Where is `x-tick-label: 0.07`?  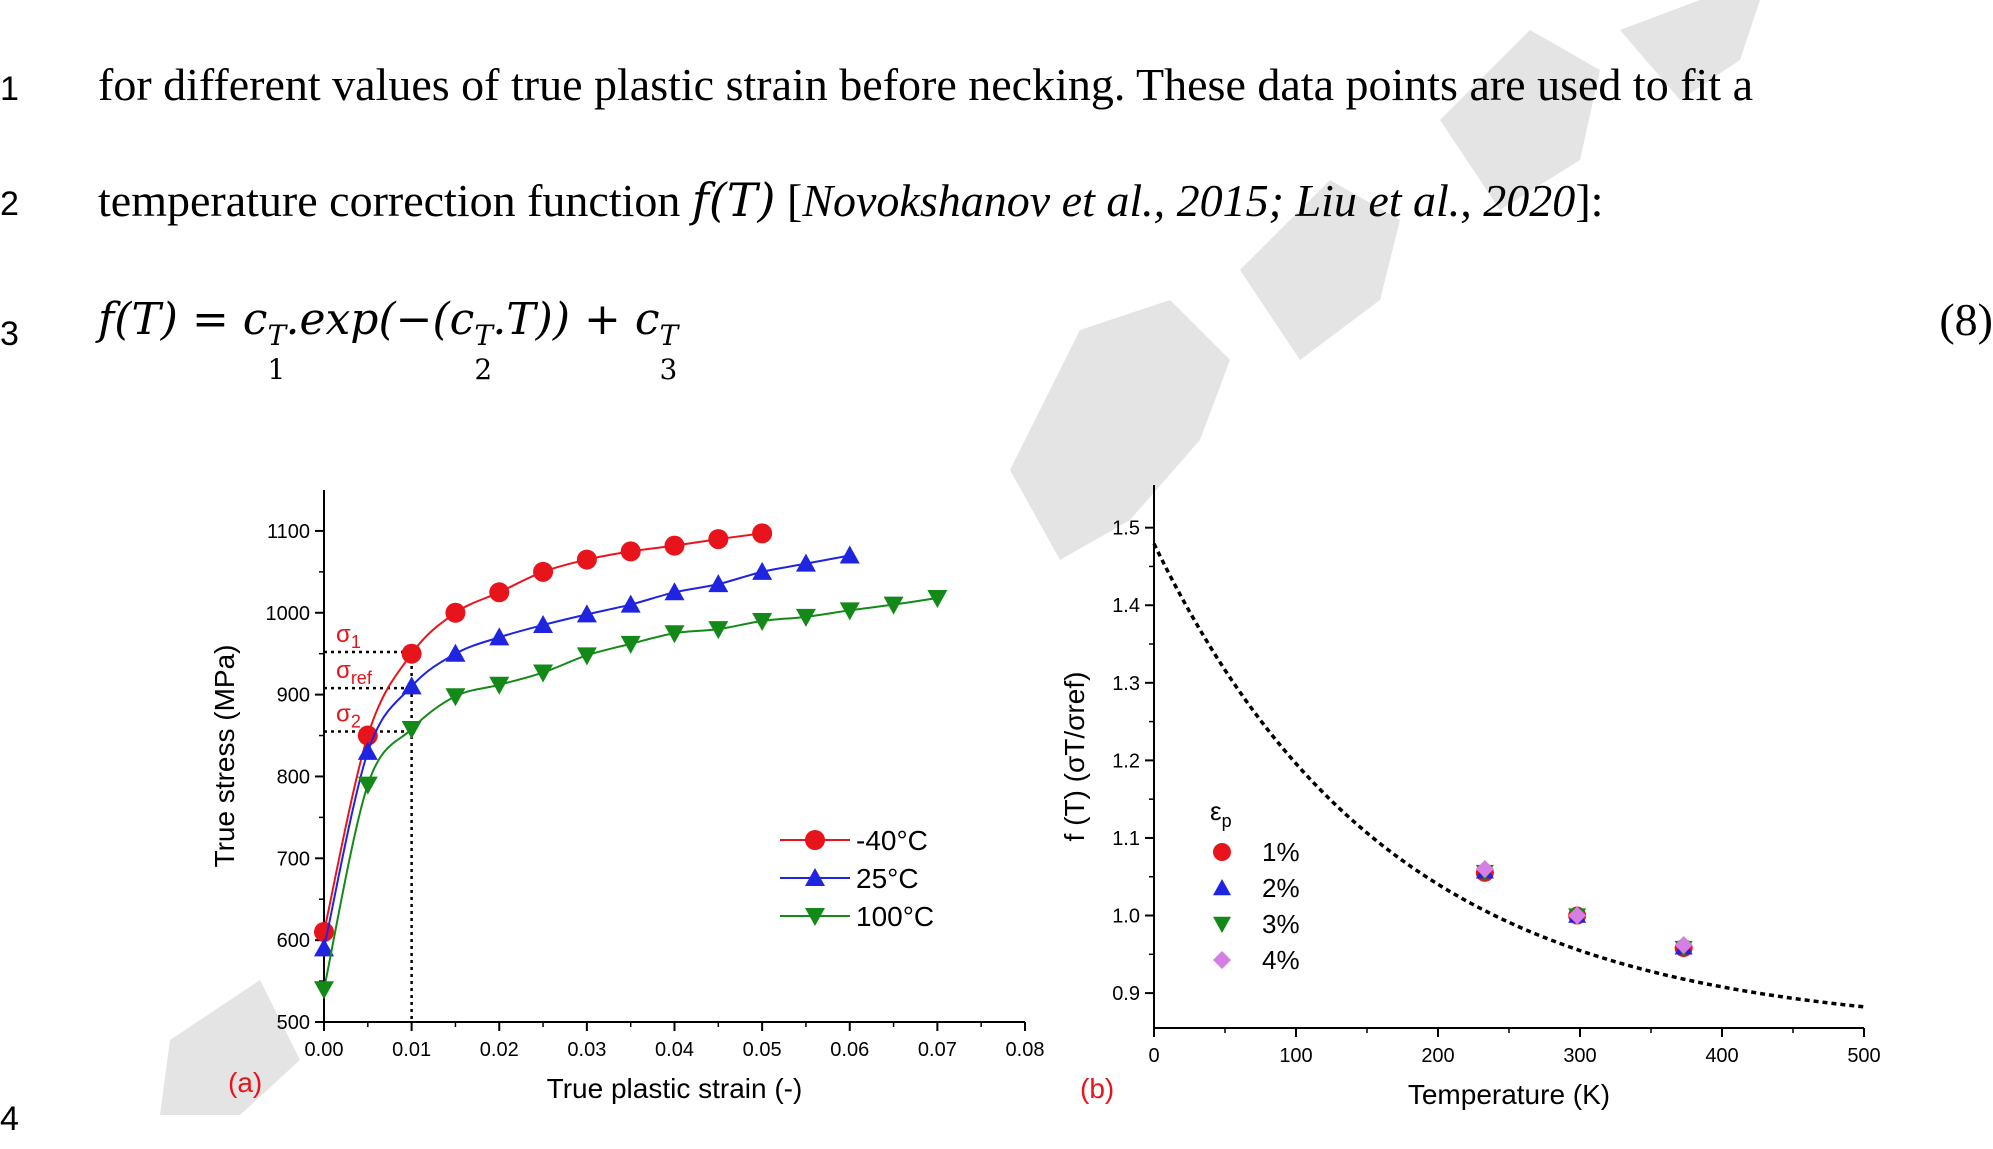 x-tick-label: 0.07 is located at coordinates (937, 1050).